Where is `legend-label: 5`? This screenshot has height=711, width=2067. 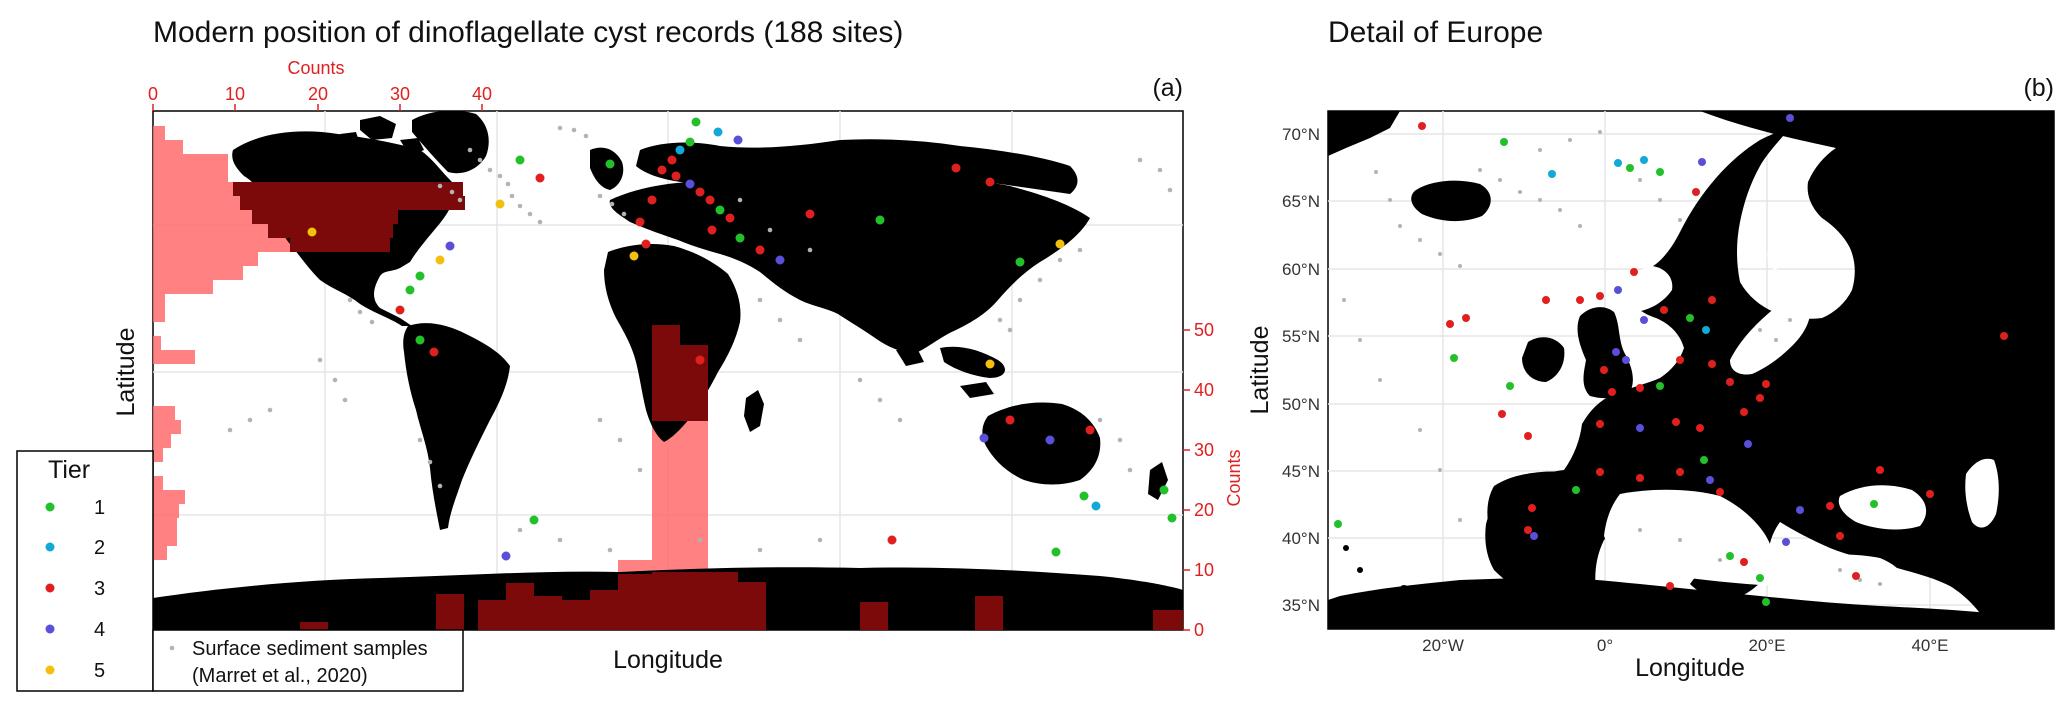
legend-label: 5 is located at coordinates (99, 671).